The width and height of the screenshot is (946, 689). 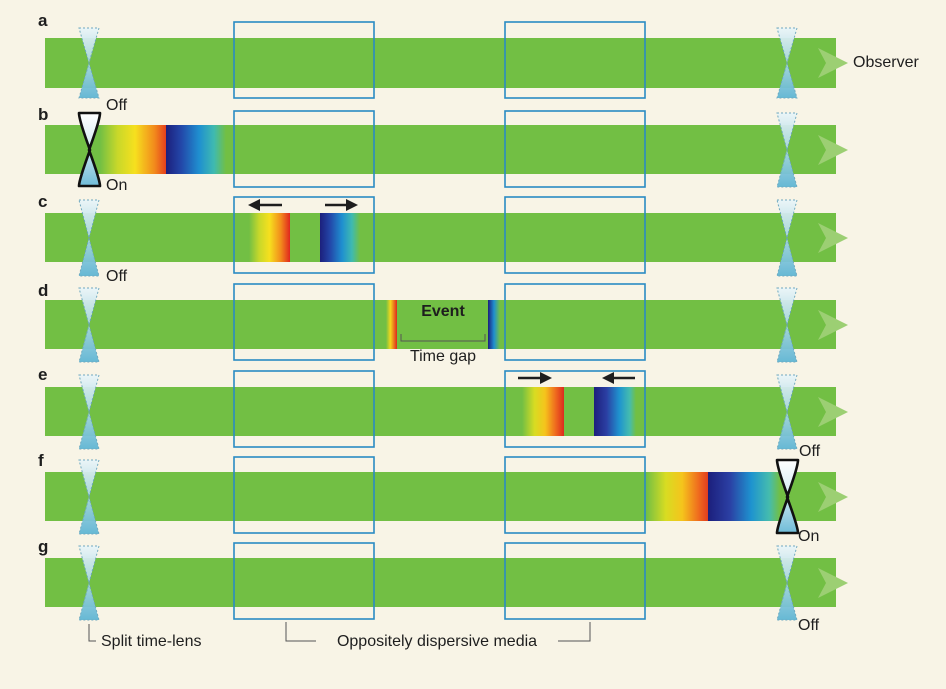 I want to click on on-label-b: On, so click(x=116, y=185).